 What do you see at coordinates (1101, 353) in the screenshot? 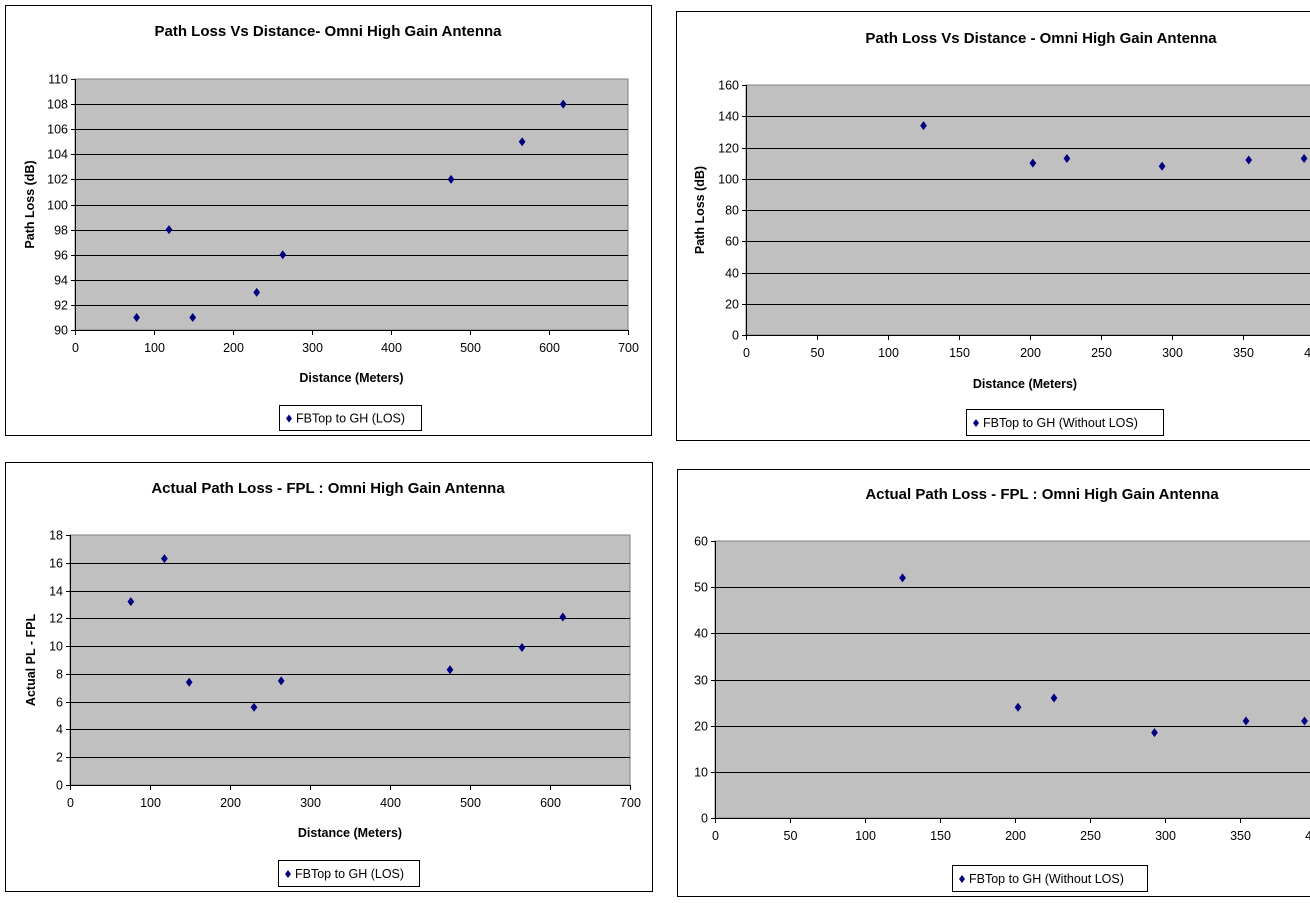
I see `x-tick-label: 250` at bounding box center [1101, 353].